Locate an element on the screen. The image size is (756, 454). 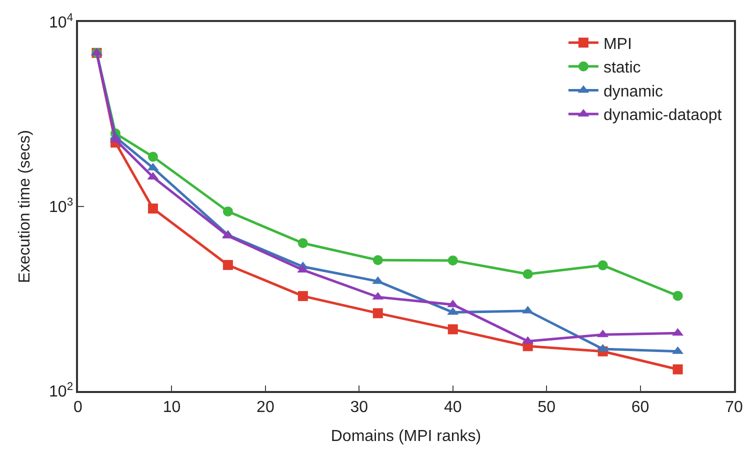
x-tick-label: 10 is located at coordinates (171, 407).